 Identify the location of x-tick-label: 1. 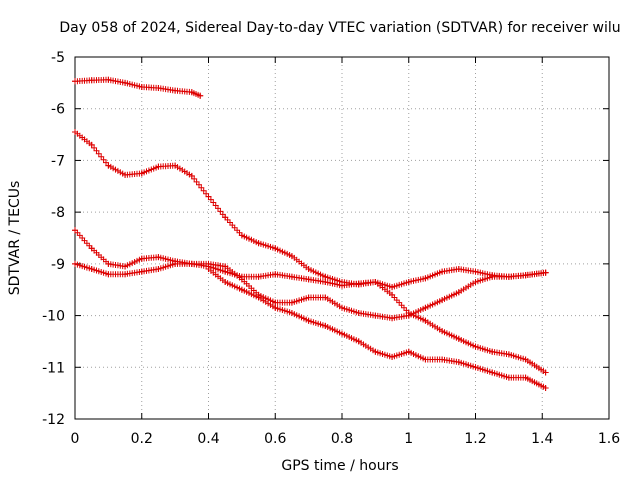
(408, 439).